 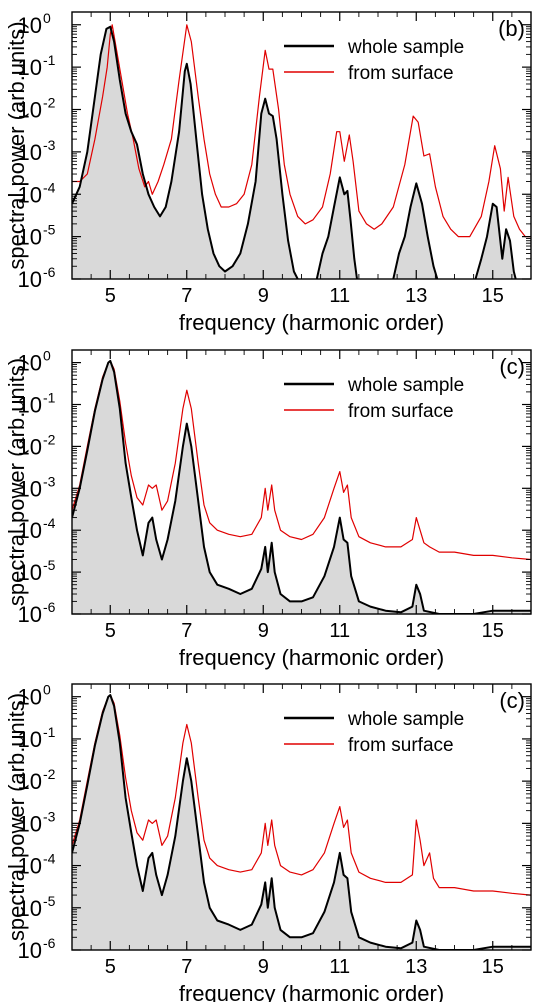 I want to click on panel-label: (b), so click(x=511, y=28).